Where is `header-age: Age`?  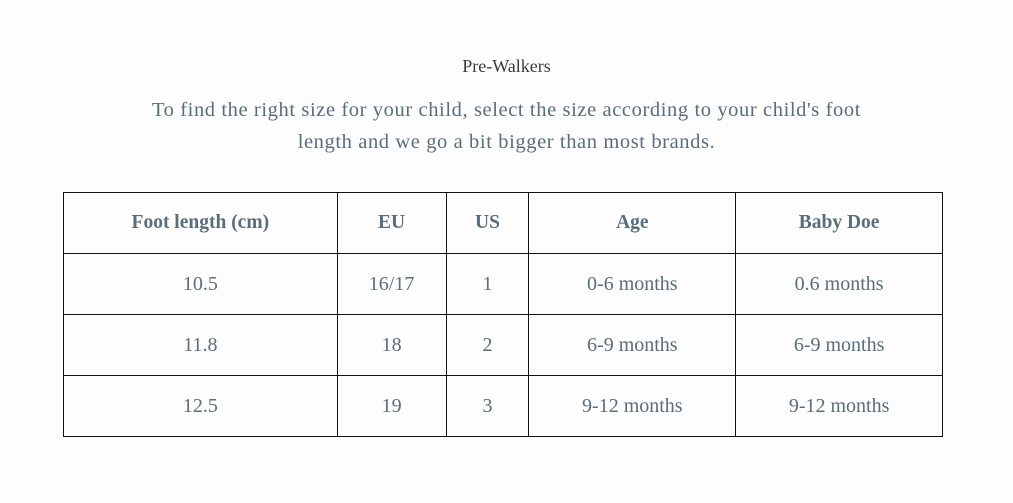
header-age: Age is located at coordinates (632, 223).